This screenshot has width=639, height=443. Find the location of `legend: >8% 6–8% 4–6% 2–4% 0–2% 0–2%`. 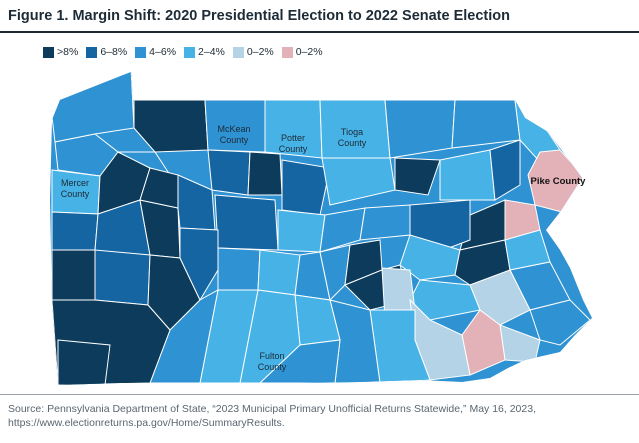

legend: >8% 6–8% 4–6% 2–4% 0–2% 0–2% is located at coordinates (187, 52).